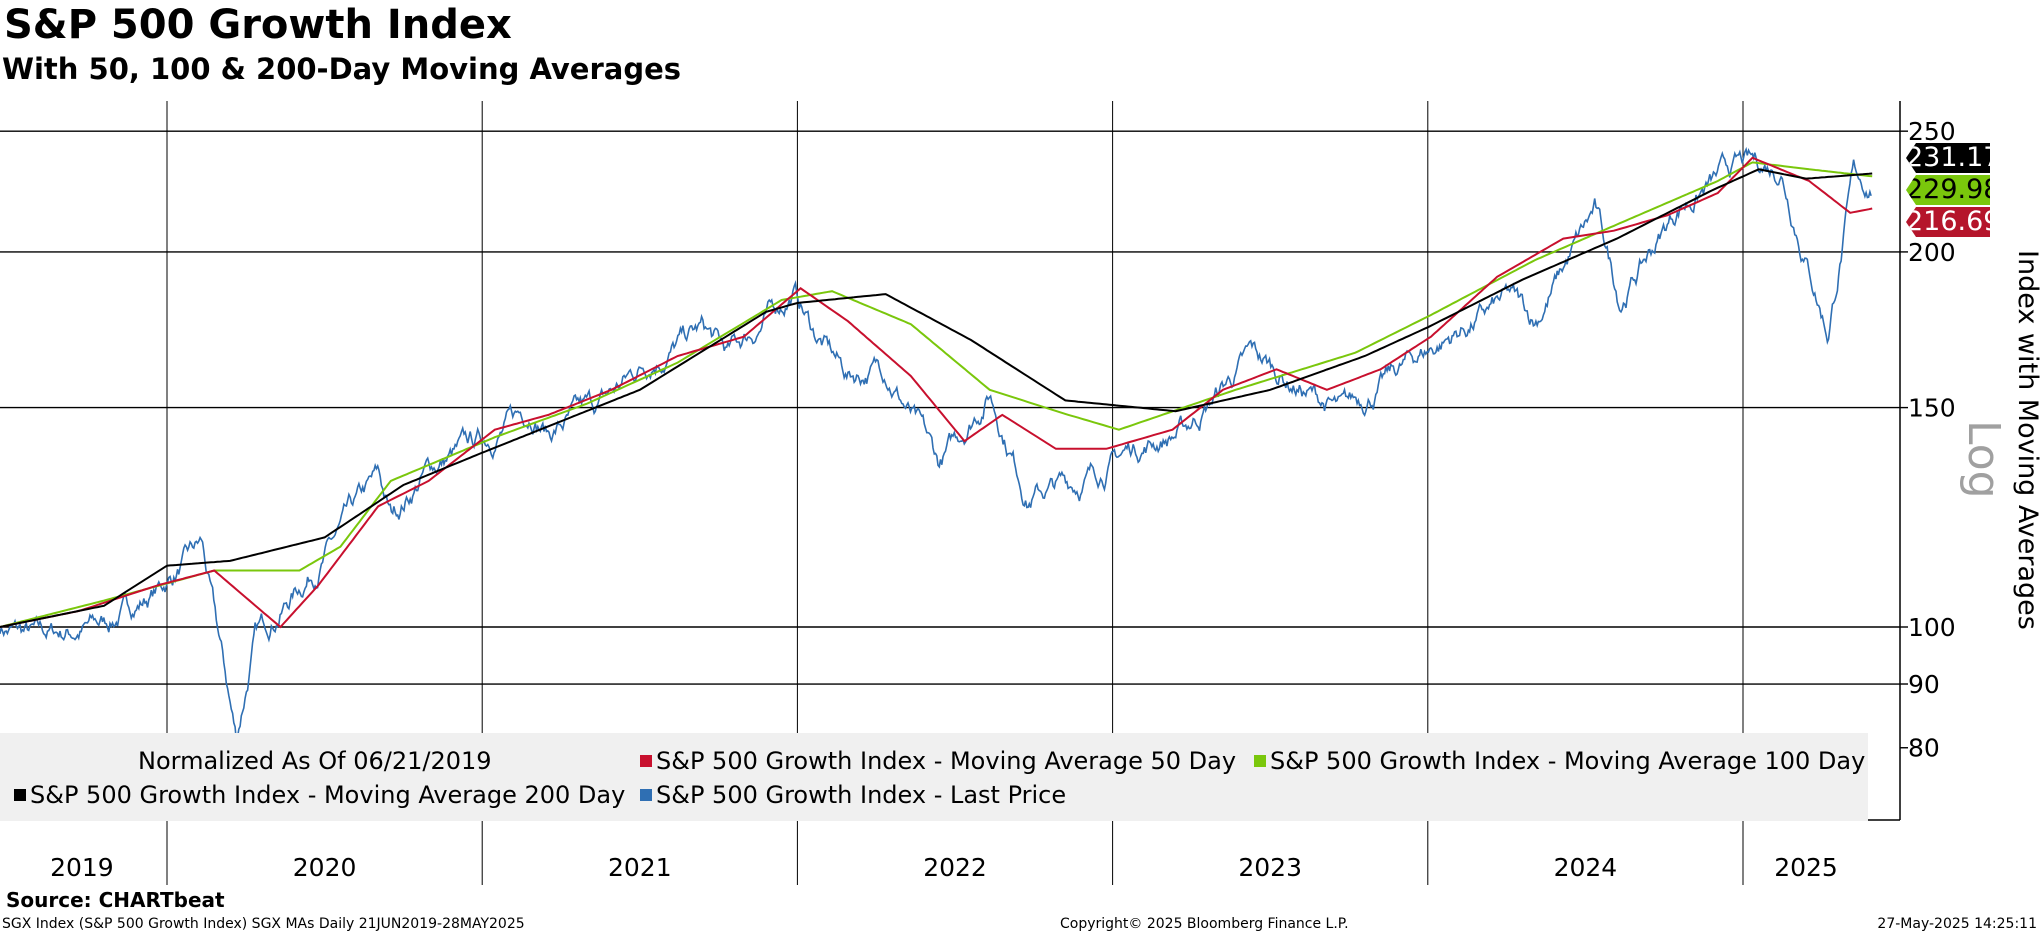  What do you see at coordinates (955, 867) in the screenshot?
I see `x-tick-label: 2022` at bounding box center [955, 867].